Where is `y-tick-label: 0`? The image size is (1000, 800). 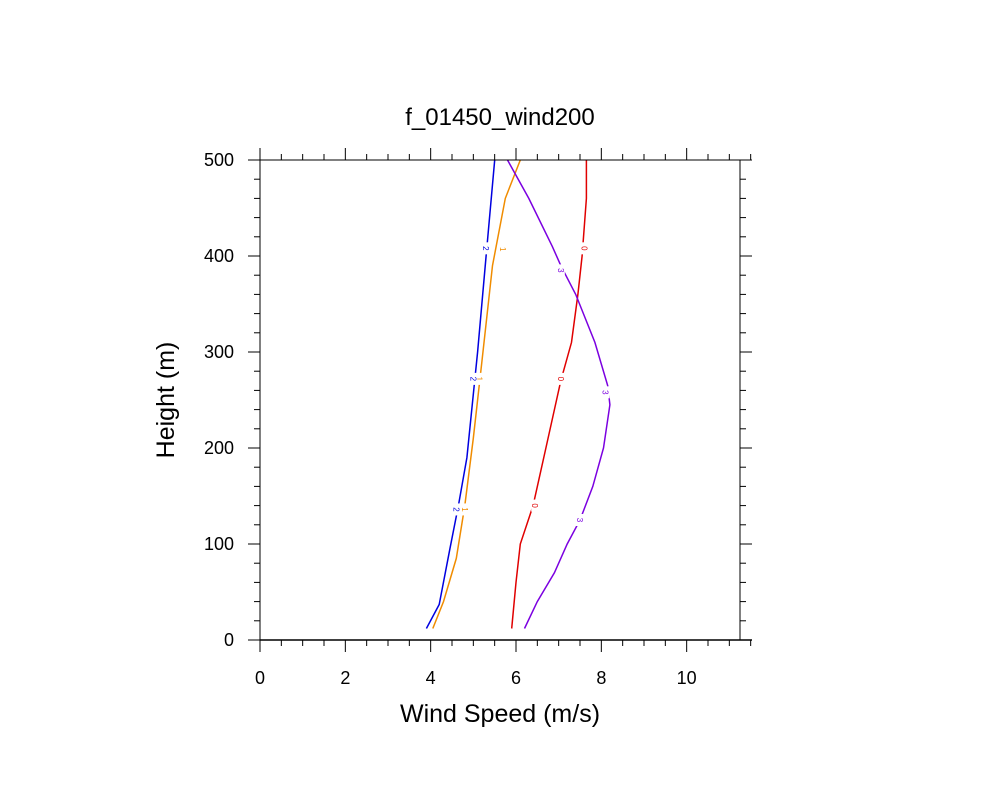 y-tick-label: 0 is located at coordinates (229, 640).